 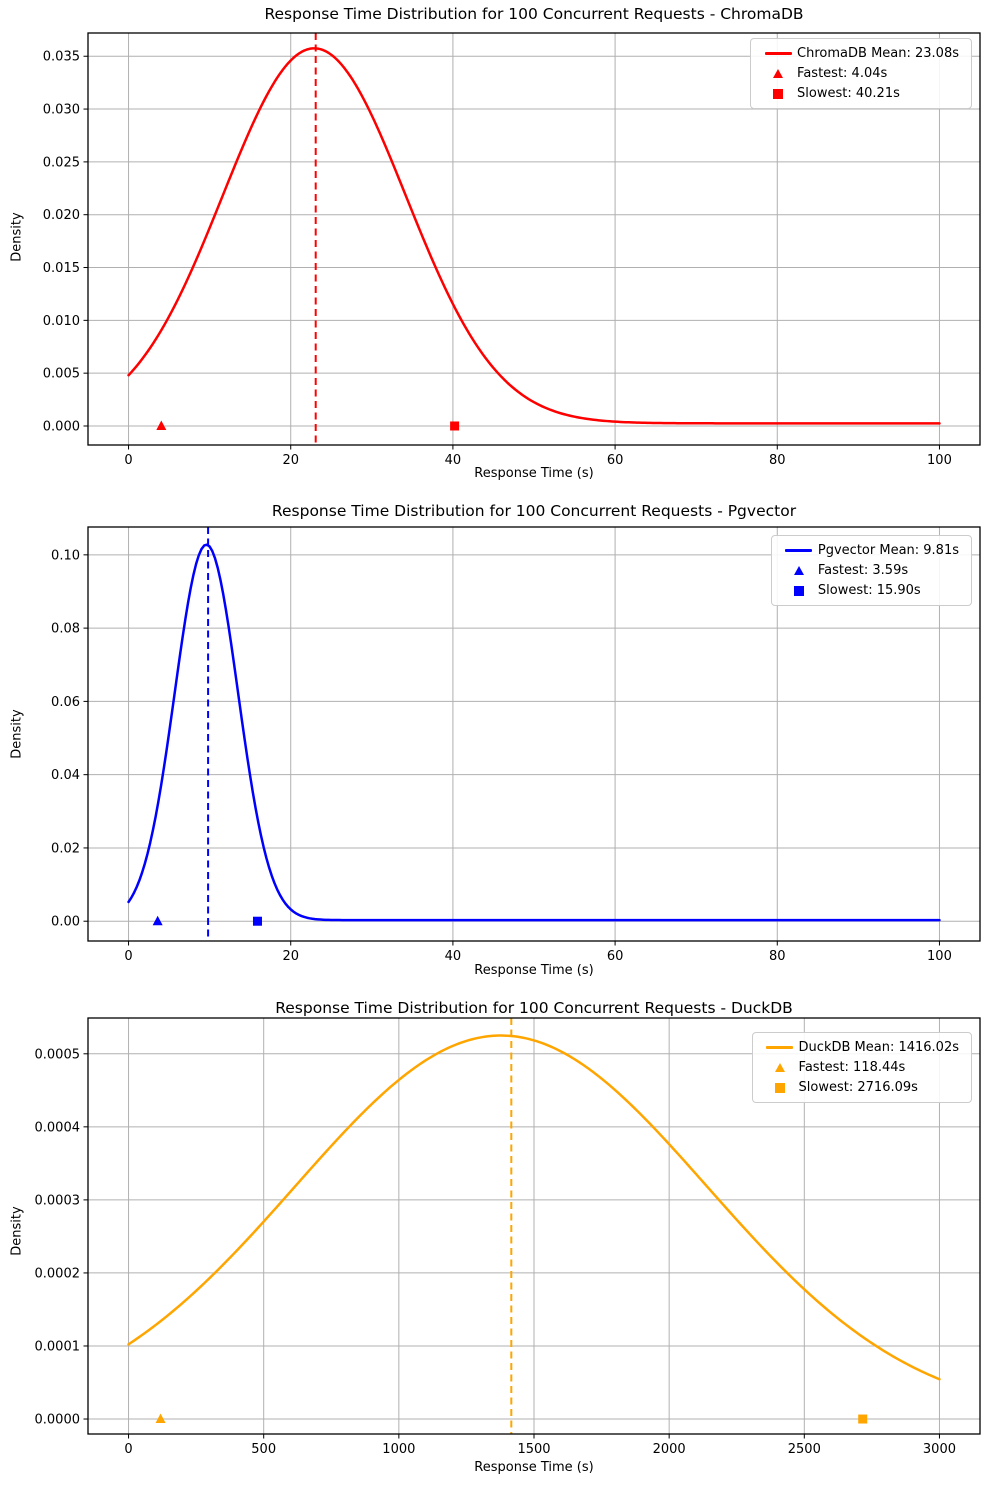 What do you see at coordinates (58, 1054) in the screenshot?
I see `y-tick-label: 0.0005` at bounding box center [58, 1054].